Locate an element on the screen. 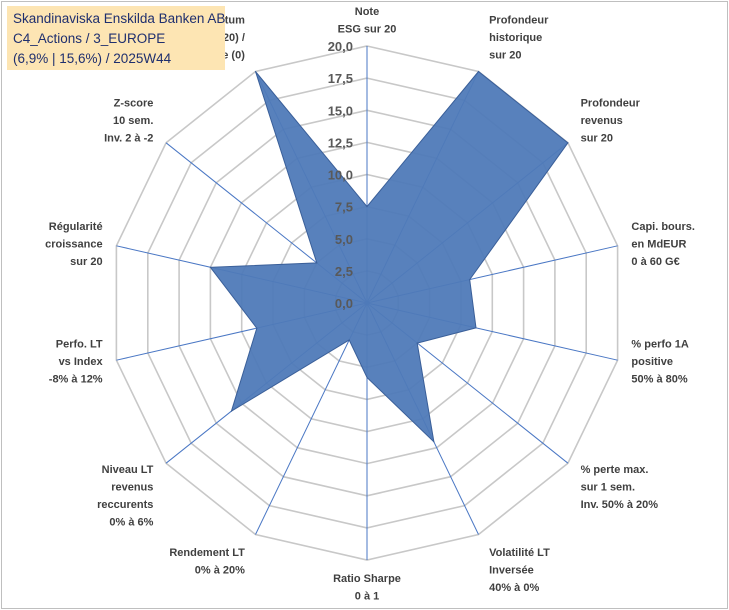 This screenshot has width=729, height=610. tick-label: 17,5 is located at coordinates (340, 78).